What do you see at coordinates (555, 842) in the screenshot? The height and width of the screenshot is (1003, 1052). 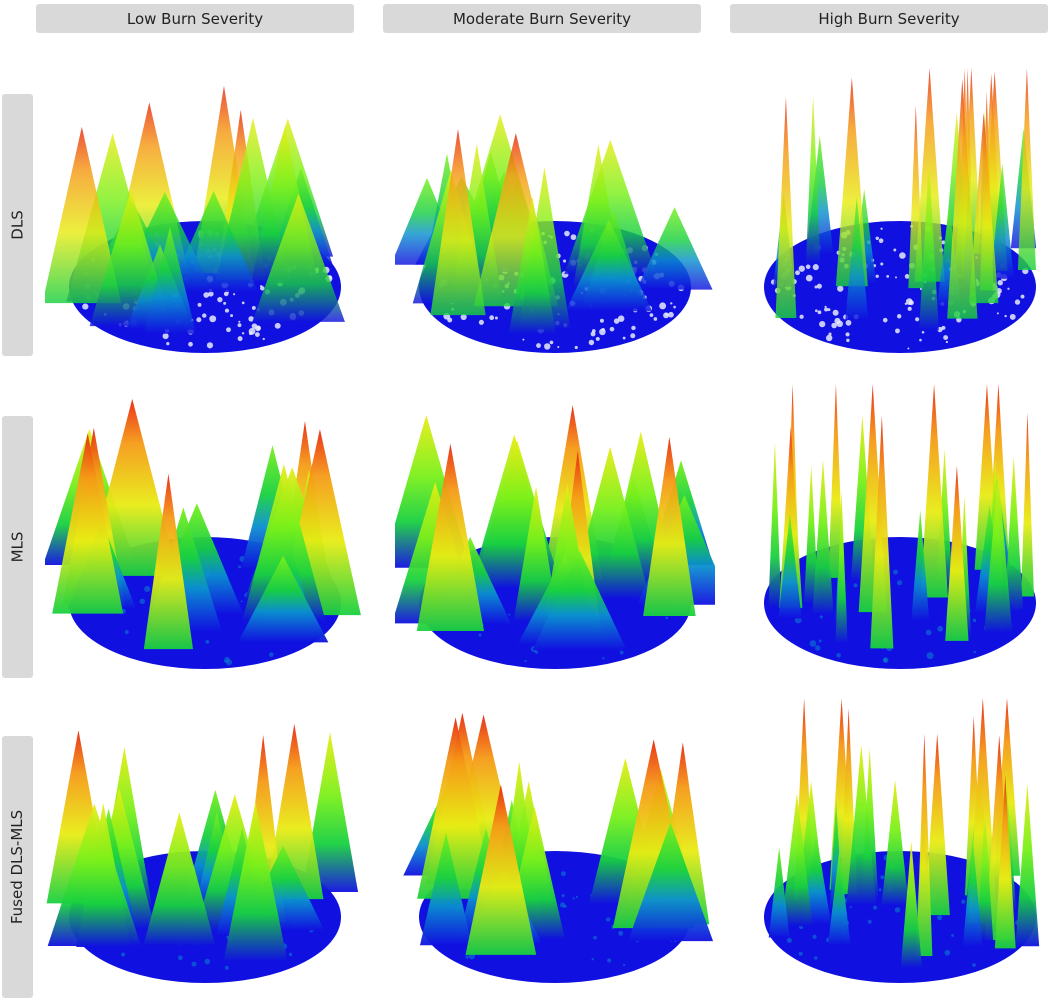 I see `point-cloud-fused-moderate` at bounding box center [555, 842].